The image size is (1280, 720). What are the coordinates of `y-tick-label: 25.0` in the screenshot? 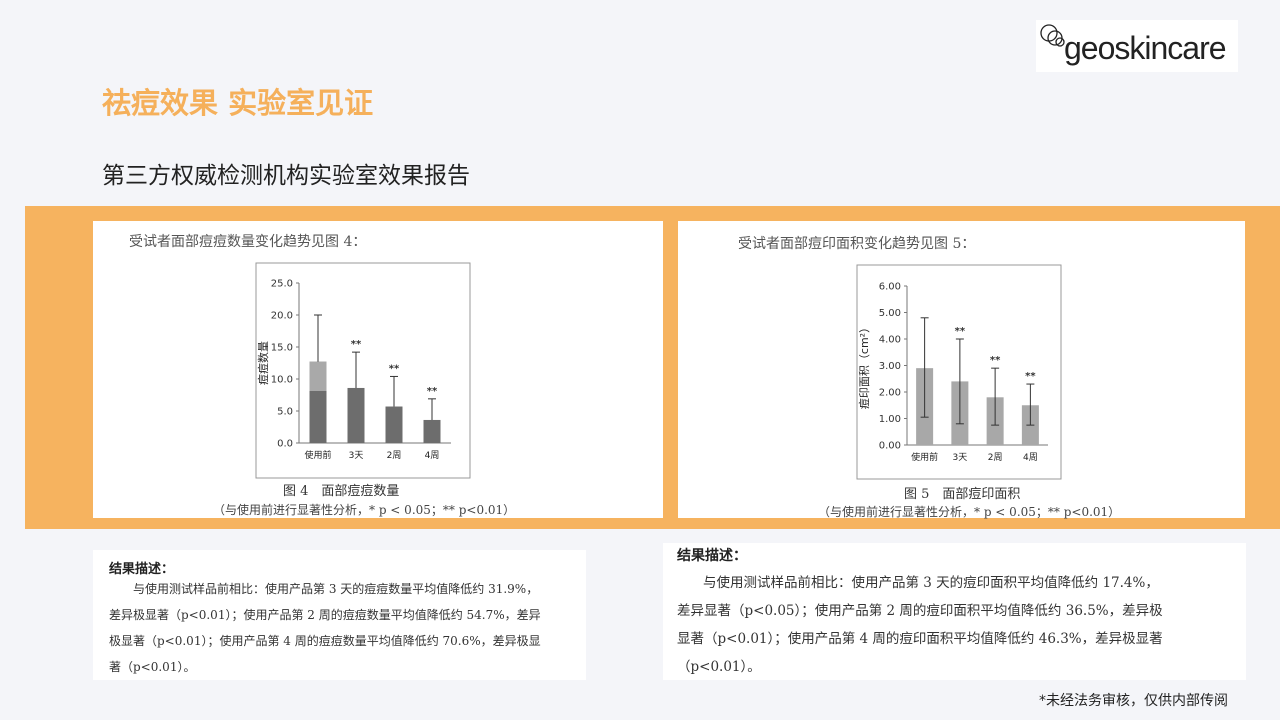 It's located at (282, 284).